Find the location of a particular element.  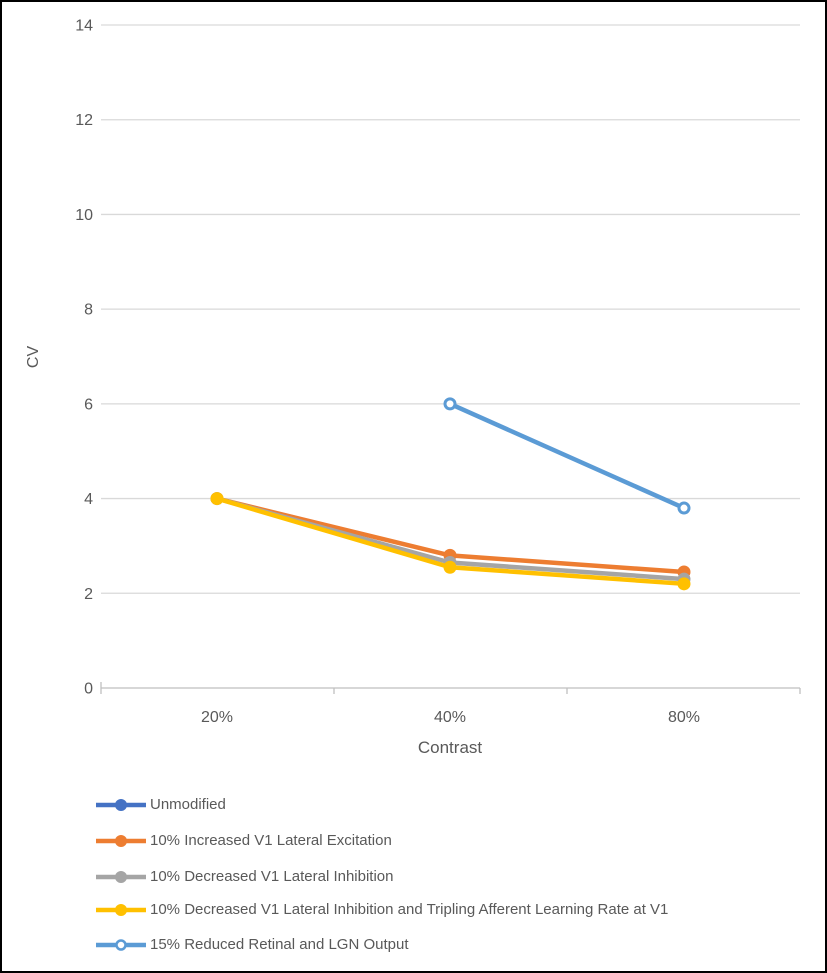

legend-item: 10% Decreased V1 Lateral Inhibition is located at coordinates (244, 877).